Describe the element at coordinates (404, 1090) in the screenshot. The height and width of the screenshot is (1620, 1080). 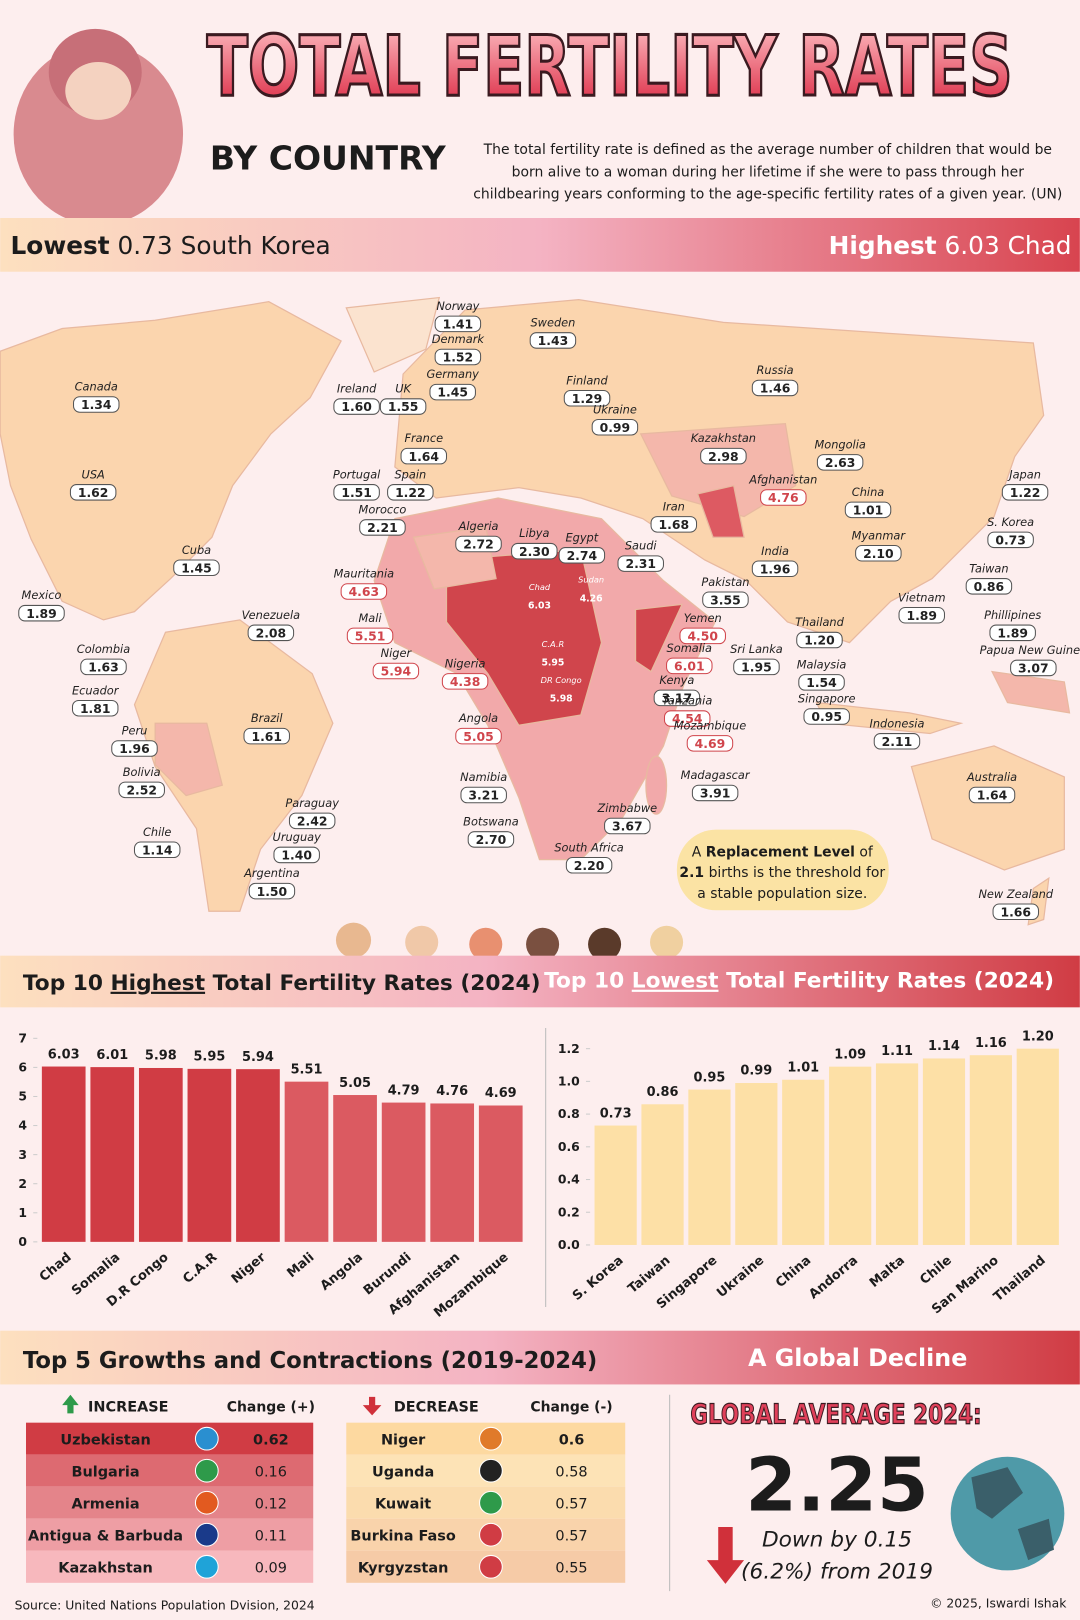
I see `value-label: 4.79` at that location.